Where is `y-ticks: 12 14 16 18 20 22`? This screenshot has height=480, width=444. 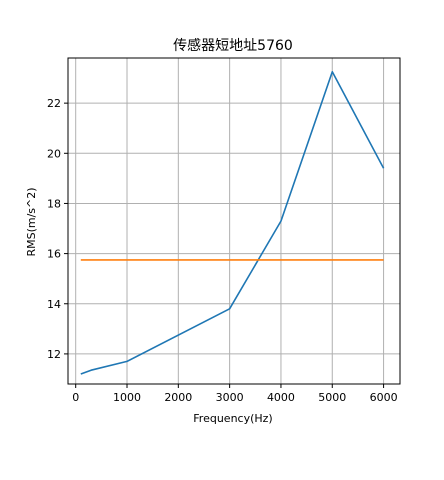 y-ticks: 12 14 16 18 20 22 is located at coordinates (57, 229).